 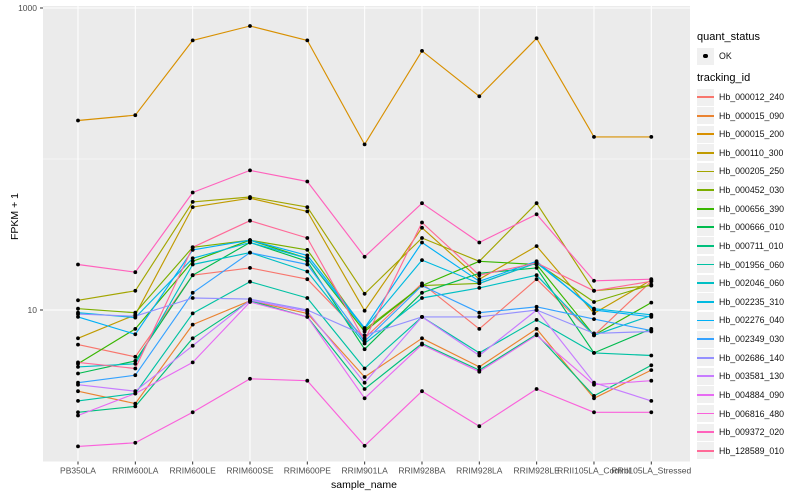 What do you see at coordinates (752, 115) in the screenshot?
I see `legend-entry-label: Hb_000015_090` at bounding box center [752, 115].